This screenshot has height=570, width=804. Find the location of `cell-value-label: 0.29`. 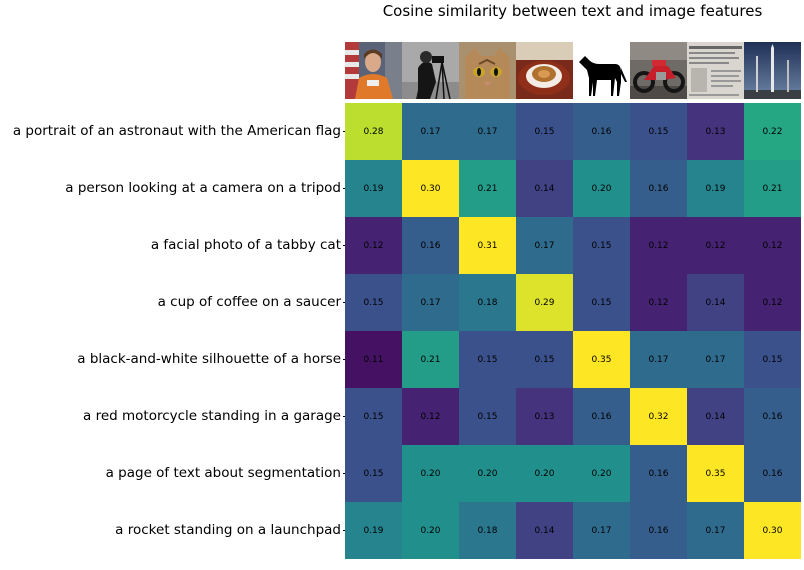

cell-value-label: 0.29 is located at coordinates (544, 302).